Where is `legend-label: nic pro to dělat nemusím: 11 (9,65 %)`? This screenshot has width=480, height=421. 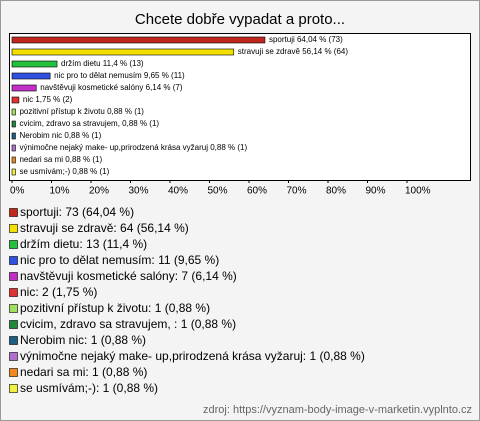 legend-label: nic pro to dělat nemusím: 11 (9,65 %) is located at coordinates (119, 260).